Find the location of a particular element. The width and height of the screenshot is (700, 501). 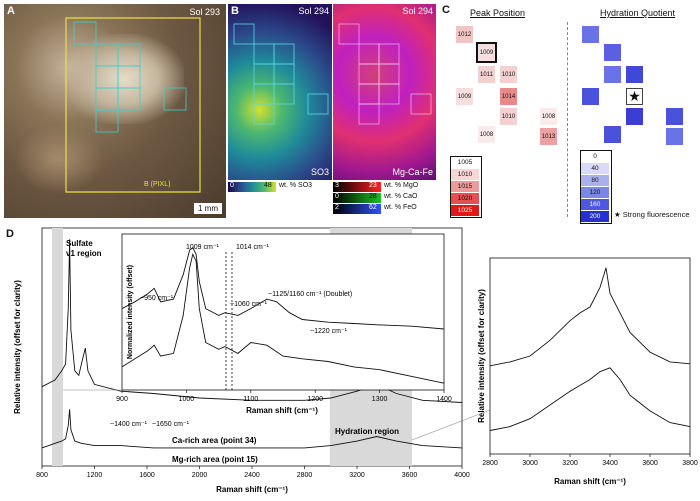

inset-xtick-label: 1200 is located at coordinates (315, 399).